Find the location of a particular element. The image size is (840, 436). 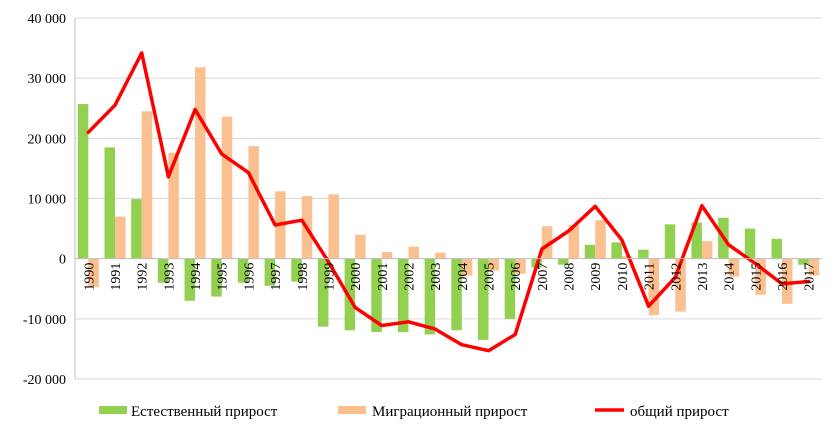

natural-growth-bar-2011 is located at coordinates (643, 254).